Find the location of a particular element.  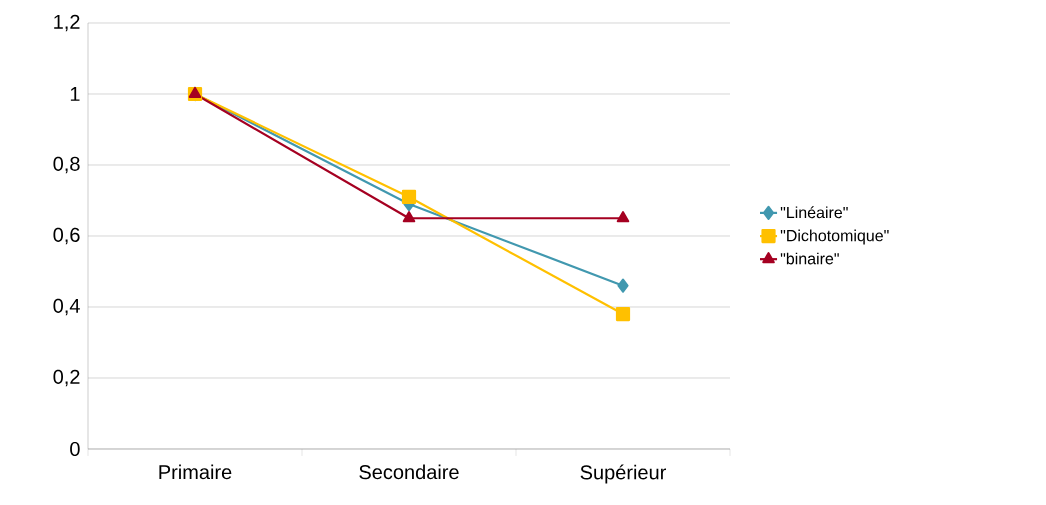

x-tick-label: Supérieur is located at coordinates (623, 474).